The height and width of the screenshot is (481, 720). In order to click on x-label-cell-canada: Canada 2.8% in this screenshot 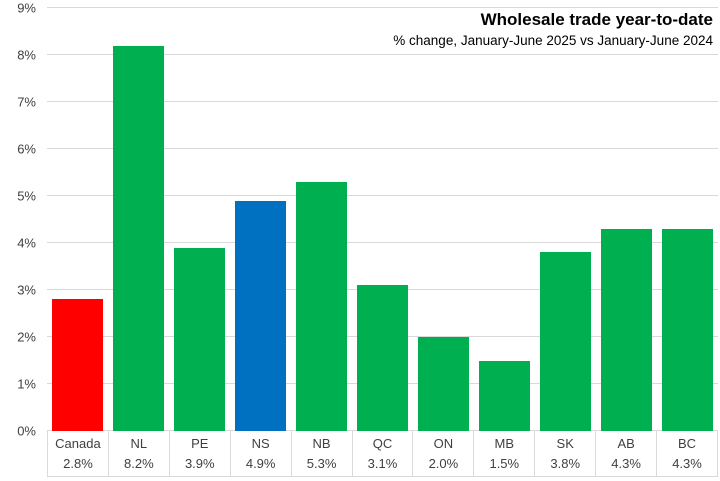, I will do `click(77, 453)`.